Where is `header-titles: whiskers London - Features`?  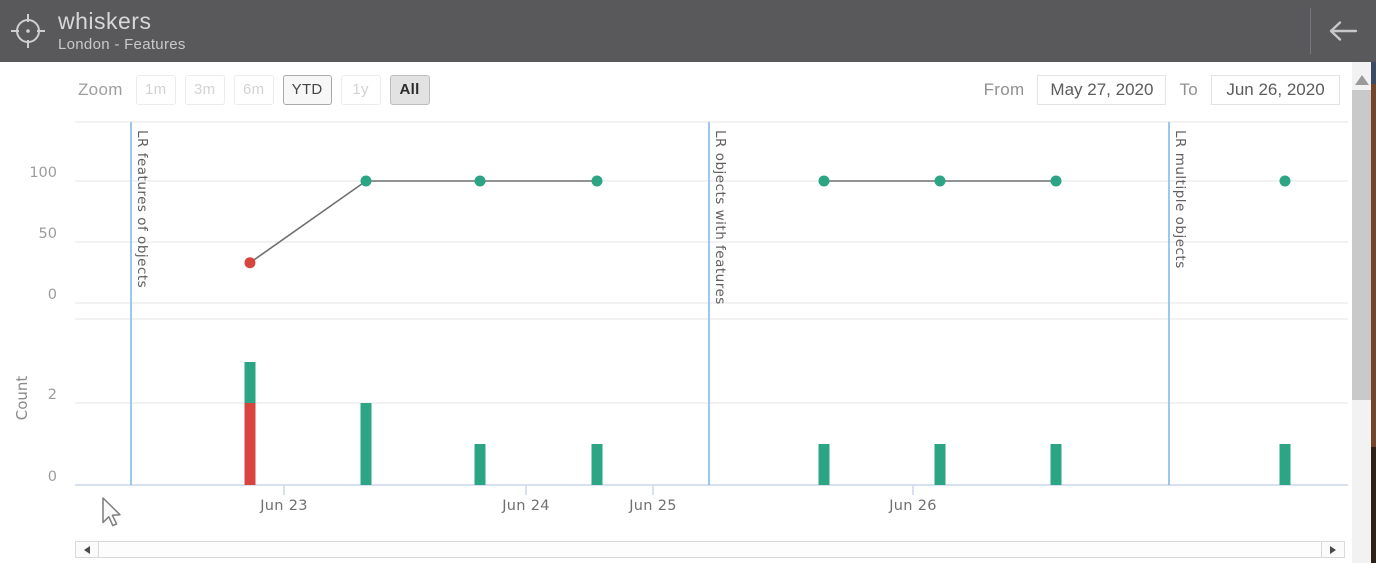
header-titles: whiskers London - Features is located at coordinates (122, 31).